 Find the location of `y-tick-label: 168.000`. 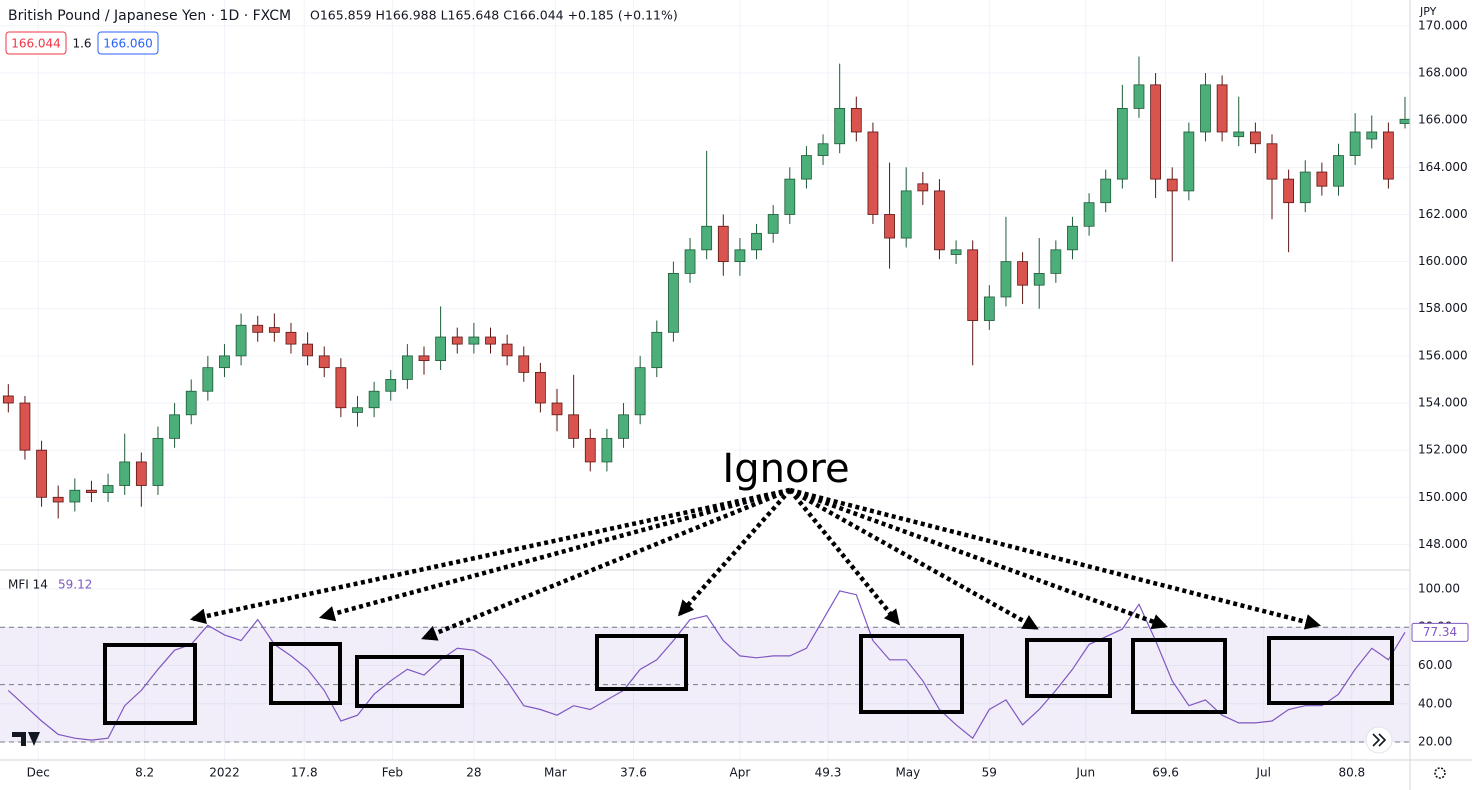

y-tick-label: 168.000 is located at coordinates (1443, 73).